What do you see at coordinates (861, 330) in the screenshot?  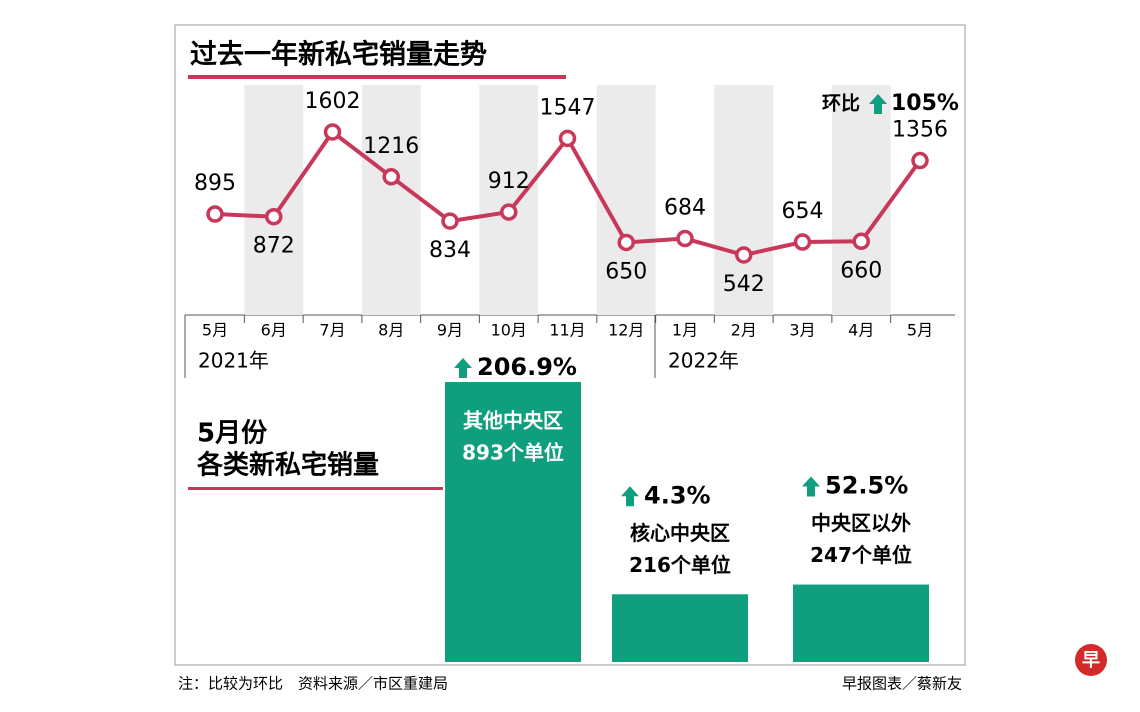 I see `x-tick-label: 4月` at bounding box center [861, 330].